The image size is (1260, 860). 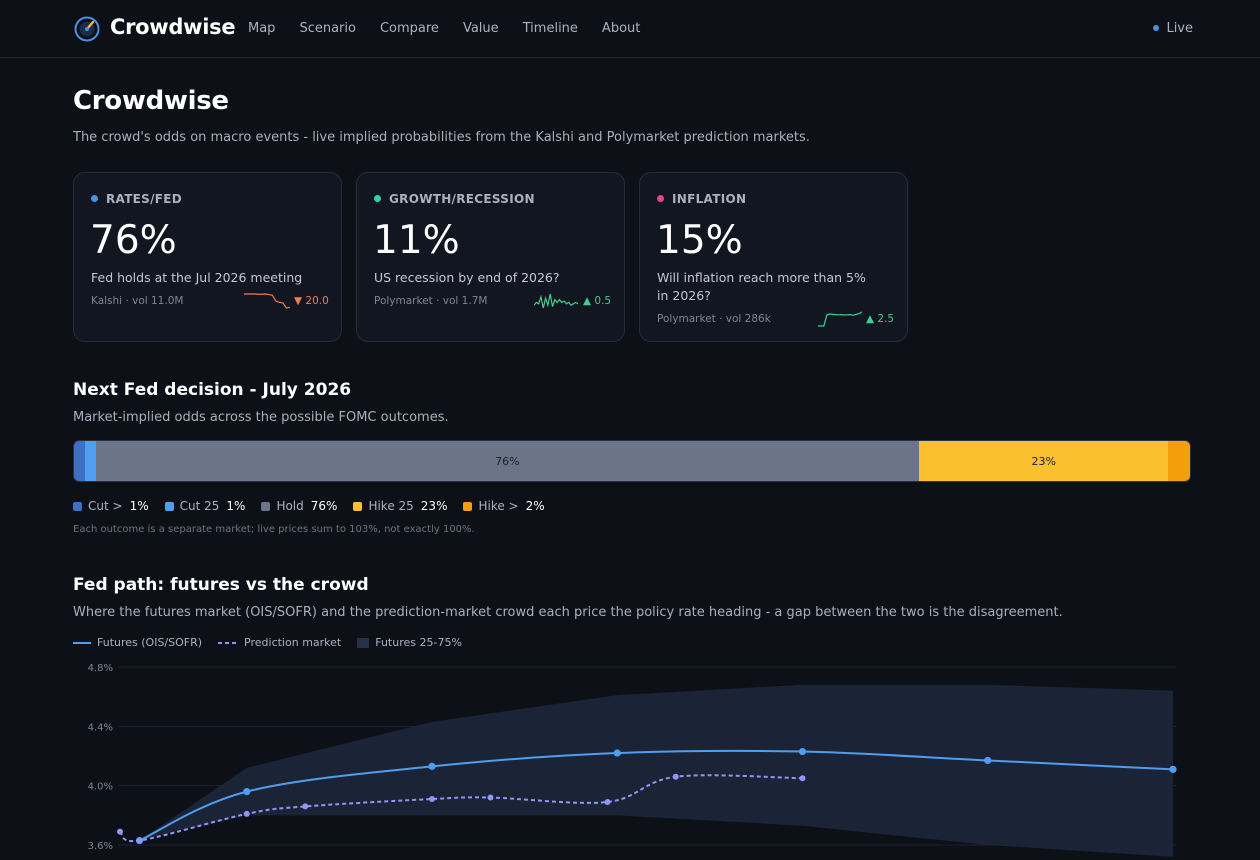 What do you see at coordinates (699, 240) in the screenshot?
I see `card-probability: 15%` at bounding box center [699, 240].